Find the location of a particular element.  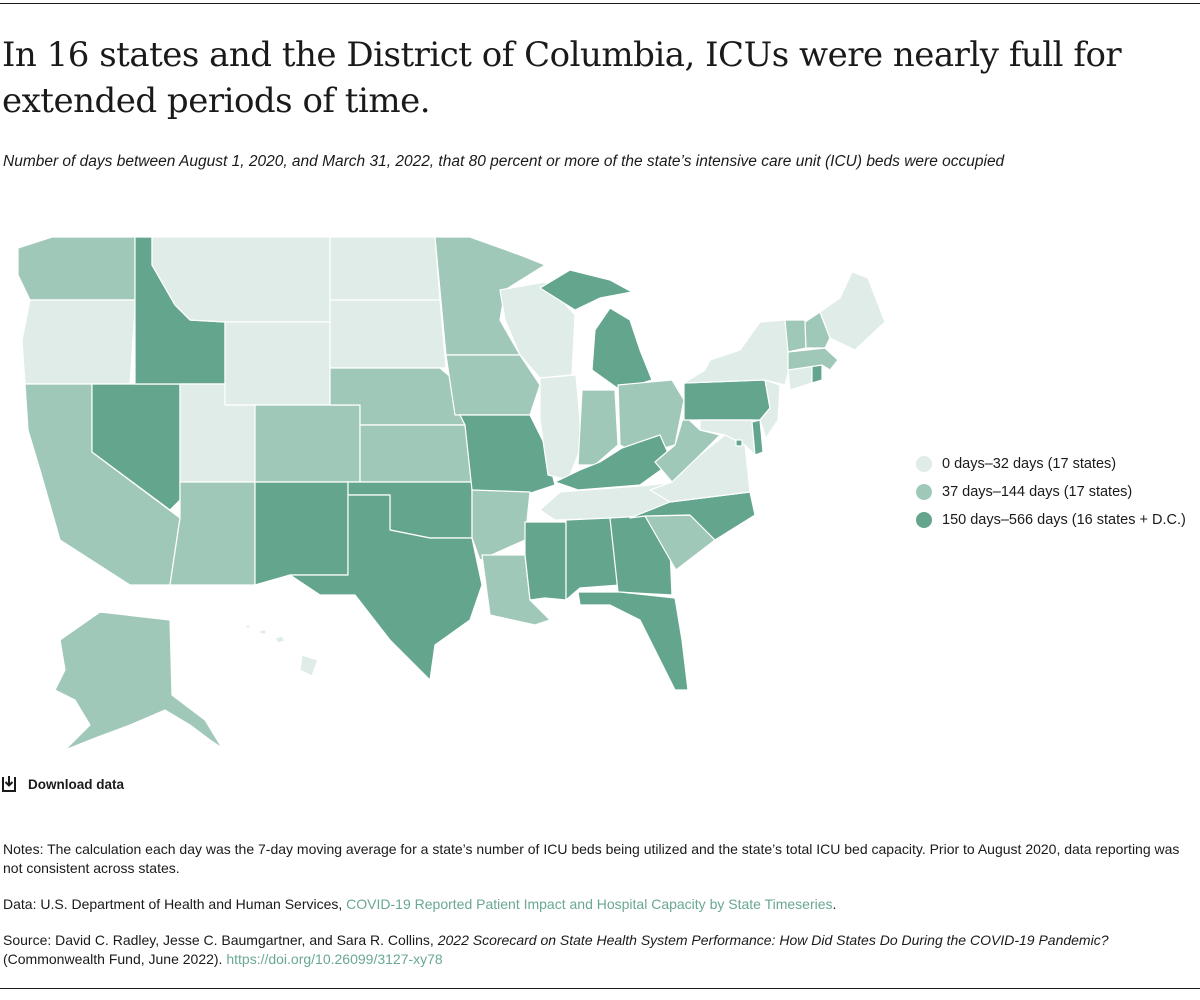

state-CO is located at coordinates (307, 443).